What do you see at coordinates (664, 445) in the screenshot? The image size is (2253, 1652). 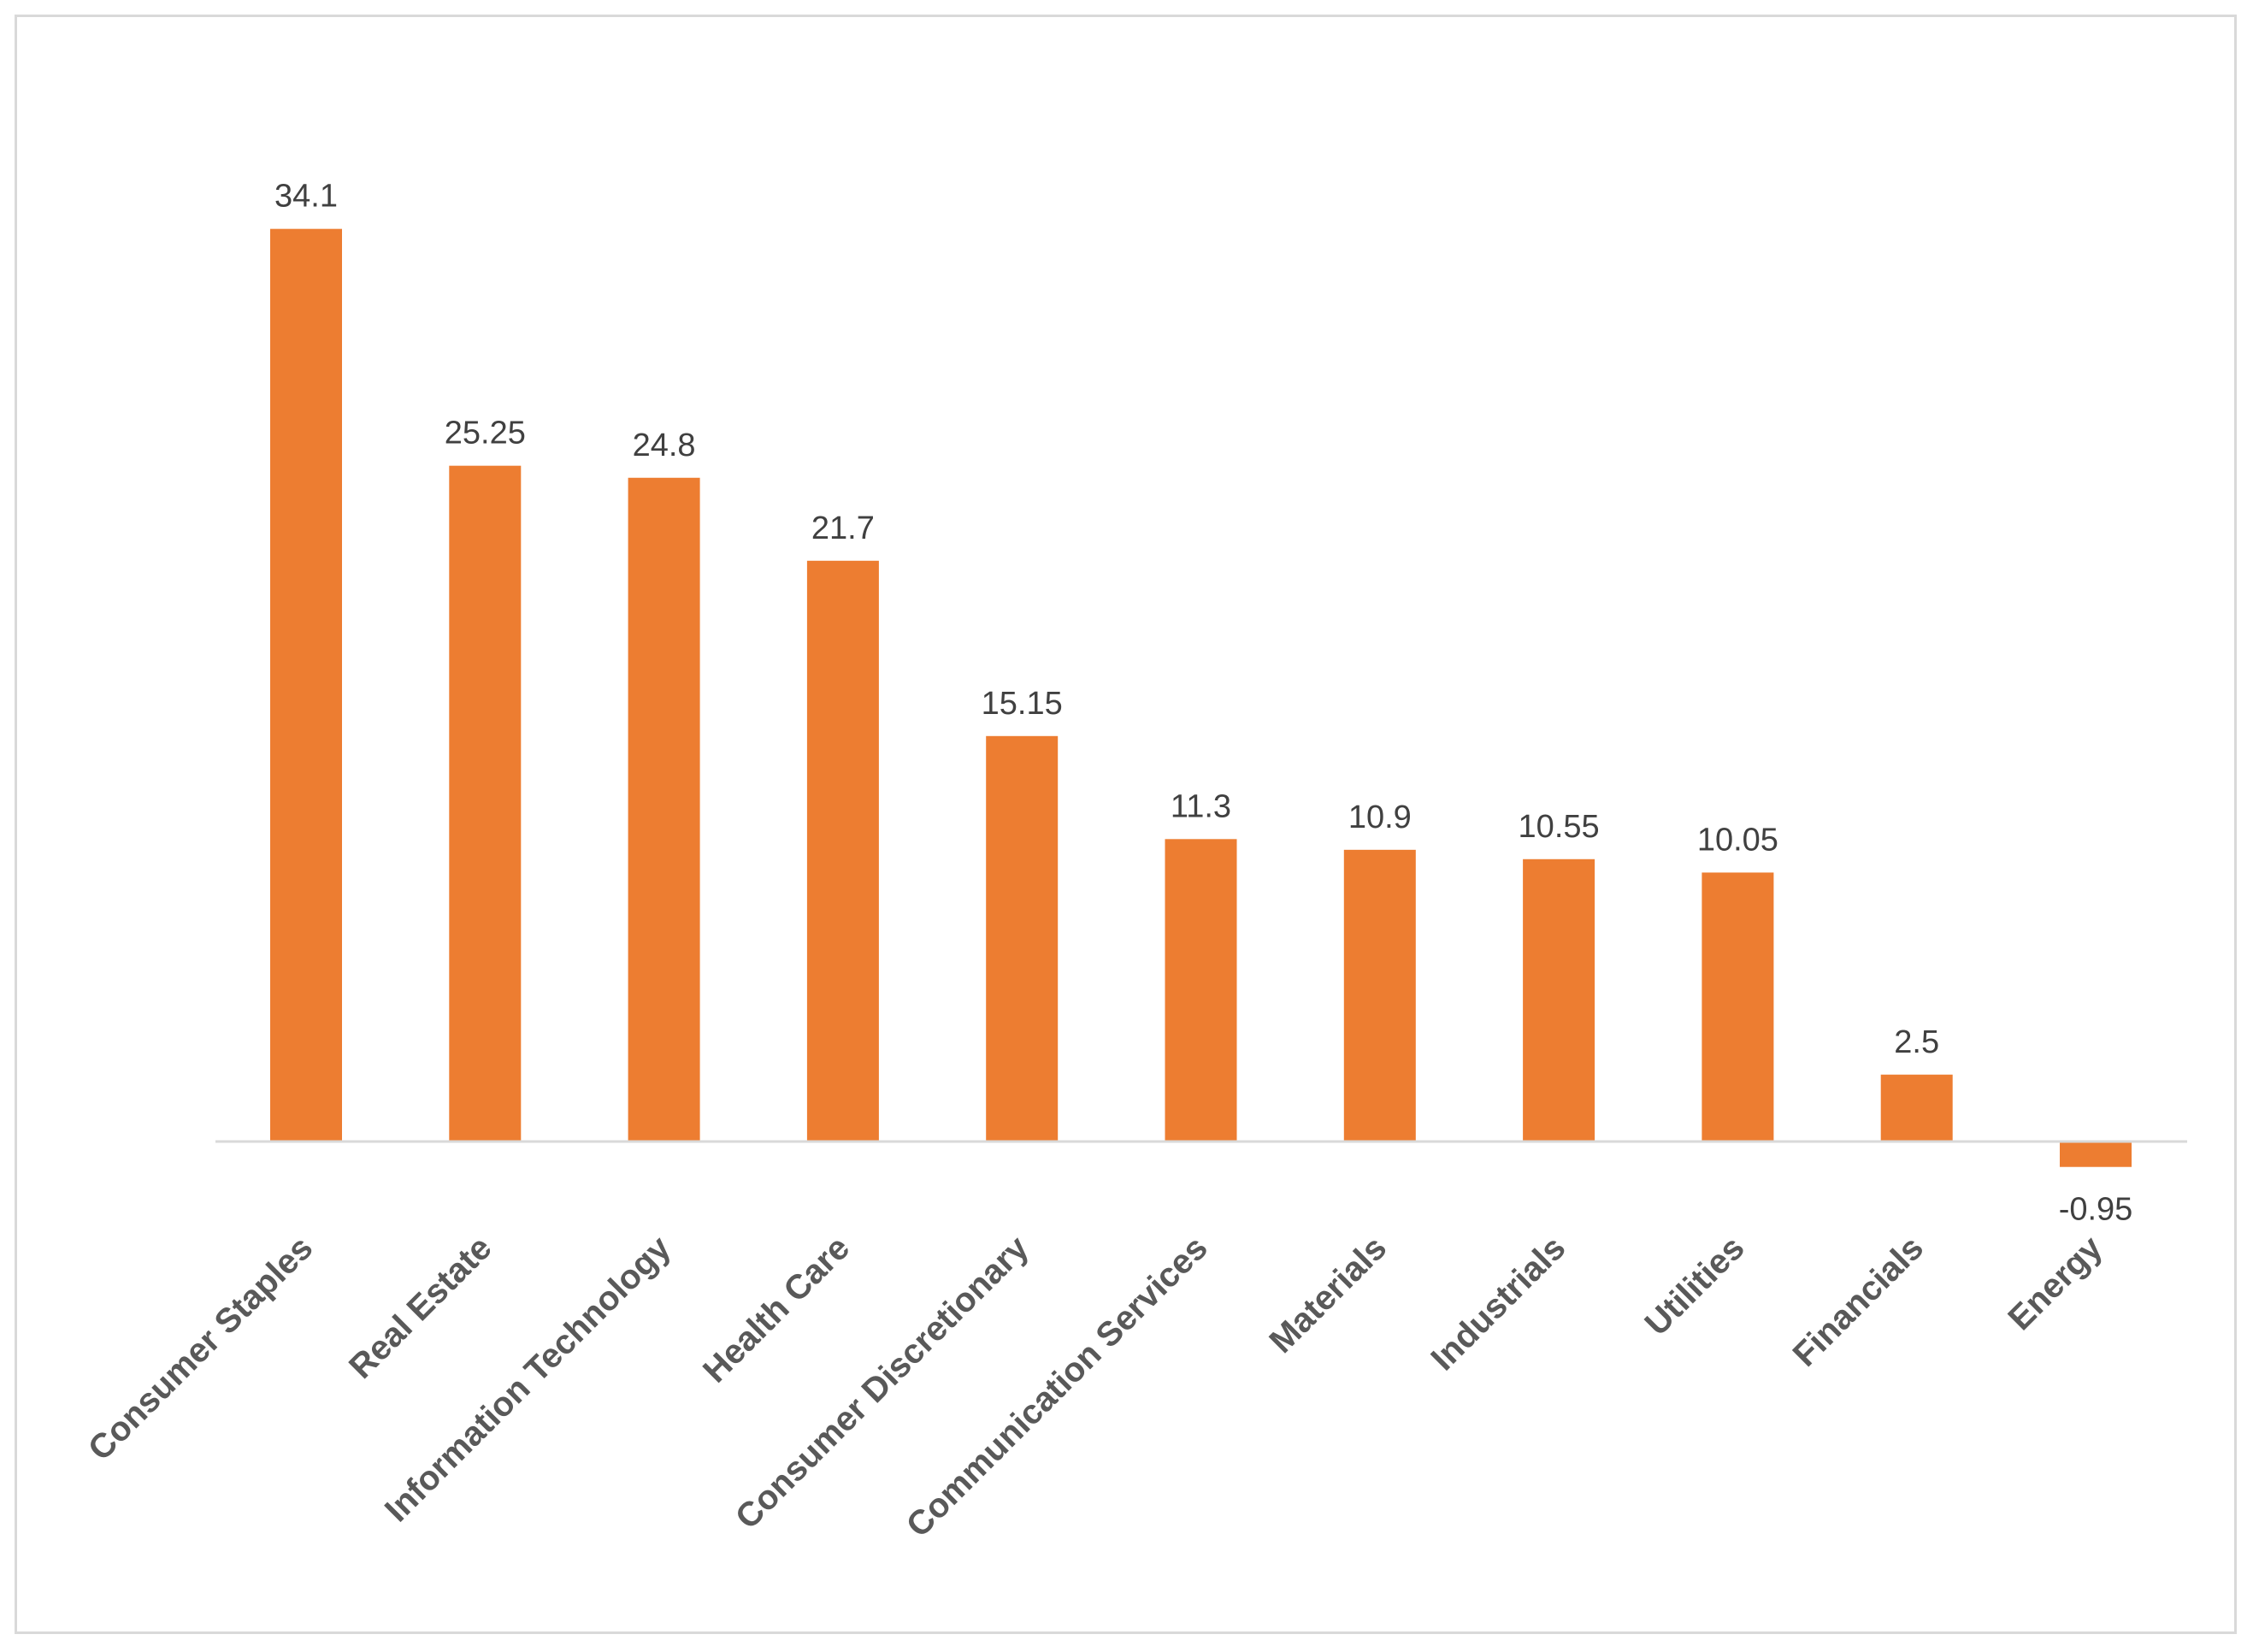 I see `data-label-3: 24.8` at bounding box center [664, 445].